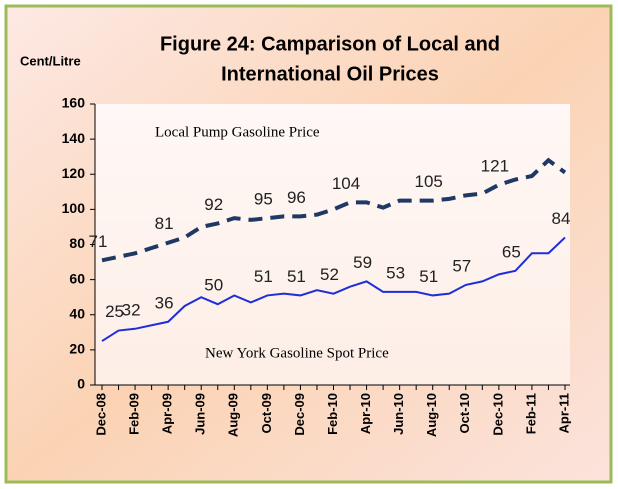  Describe the element at coordinates (497, 414) in the screenshot. I see `x-tick-label: Dec-10` at that location.